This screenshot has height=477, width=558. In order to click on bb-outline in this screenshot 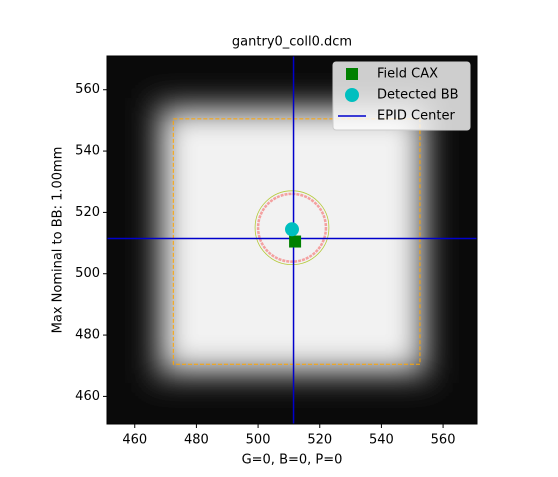, I will do `click(292, 228)`.